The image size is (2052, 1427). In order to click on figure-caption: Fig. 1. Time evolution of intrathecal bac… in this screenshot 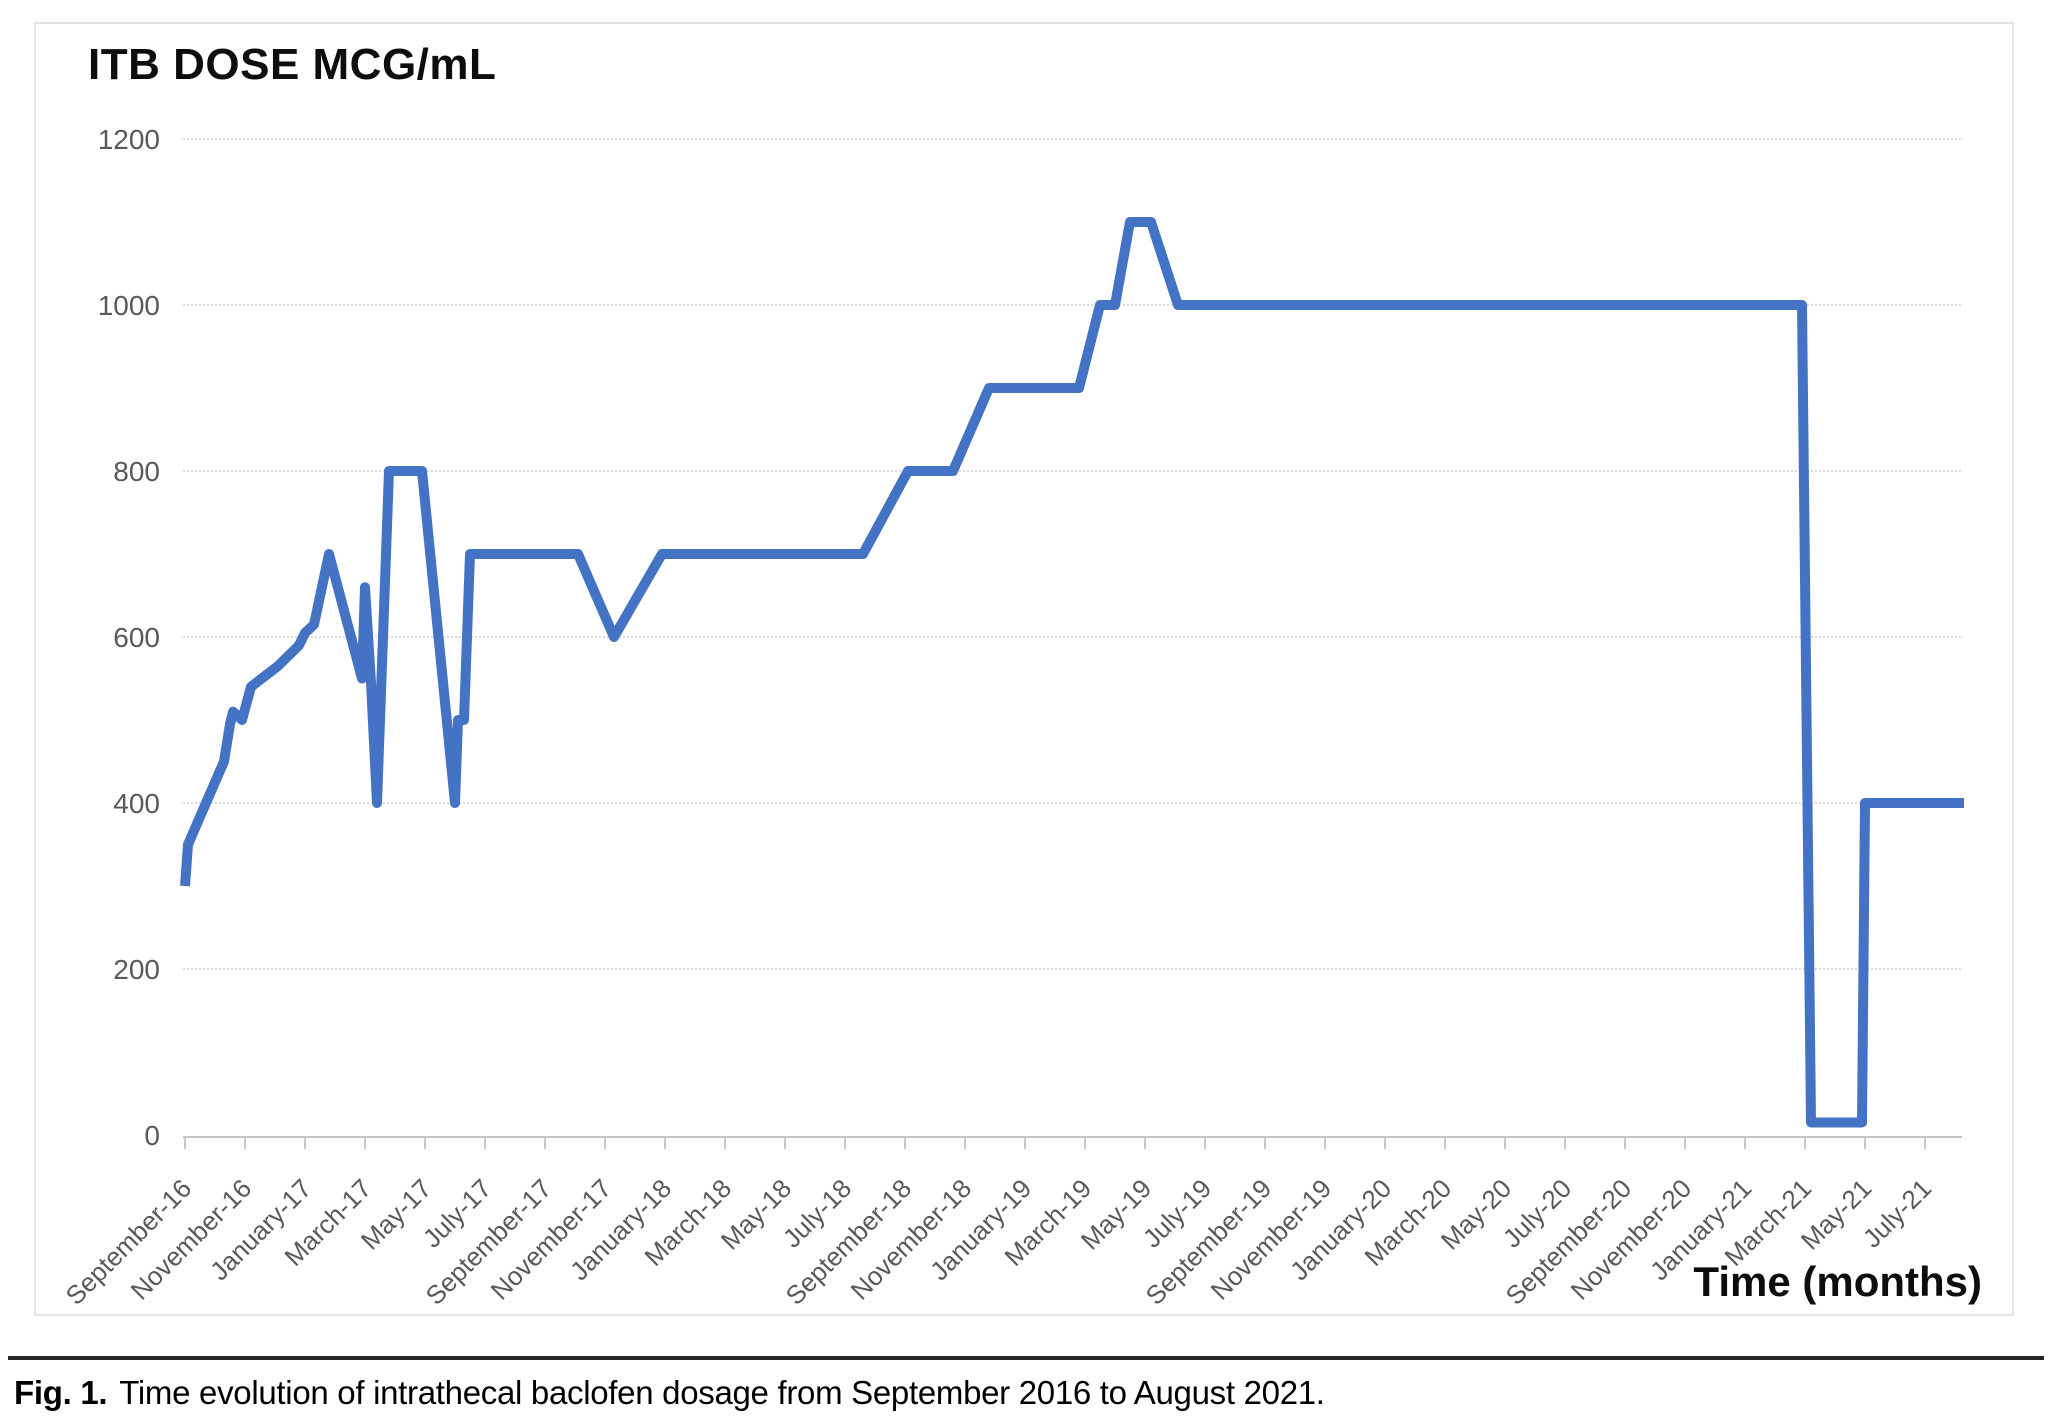, I will do `click(669, 1393)`.